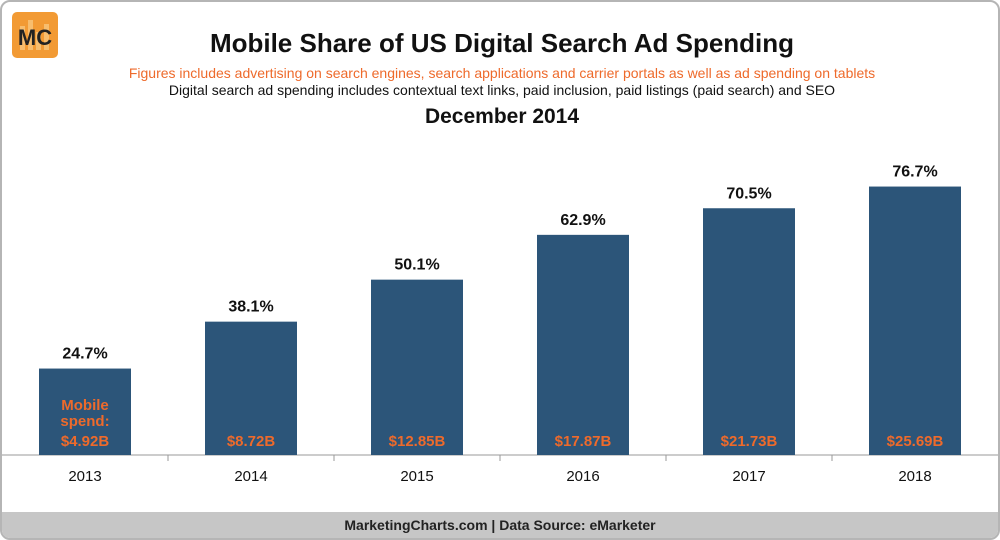  What do you see at coordinates (502, 116) in the screenshot?
I see `chart-date: December 2014` at bounding box center [502, 116].